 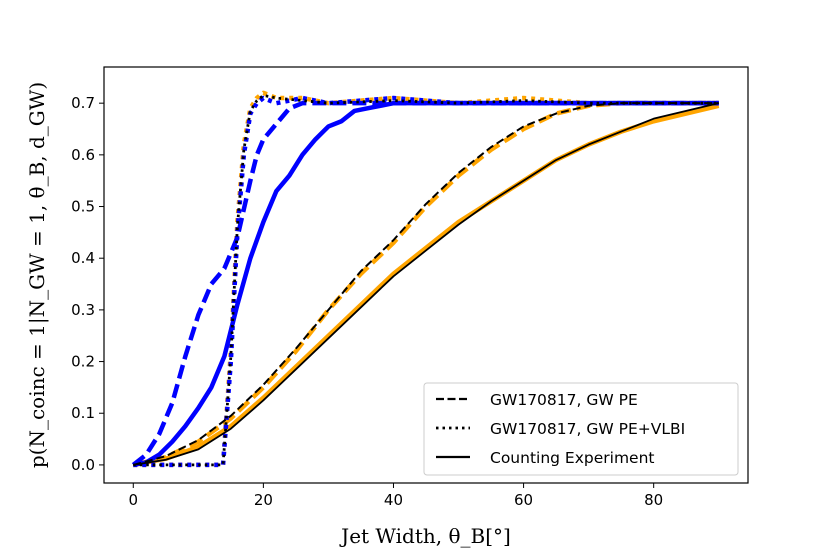 I want to click on y-tick-label: 0.3, so click(x=83, y=310).